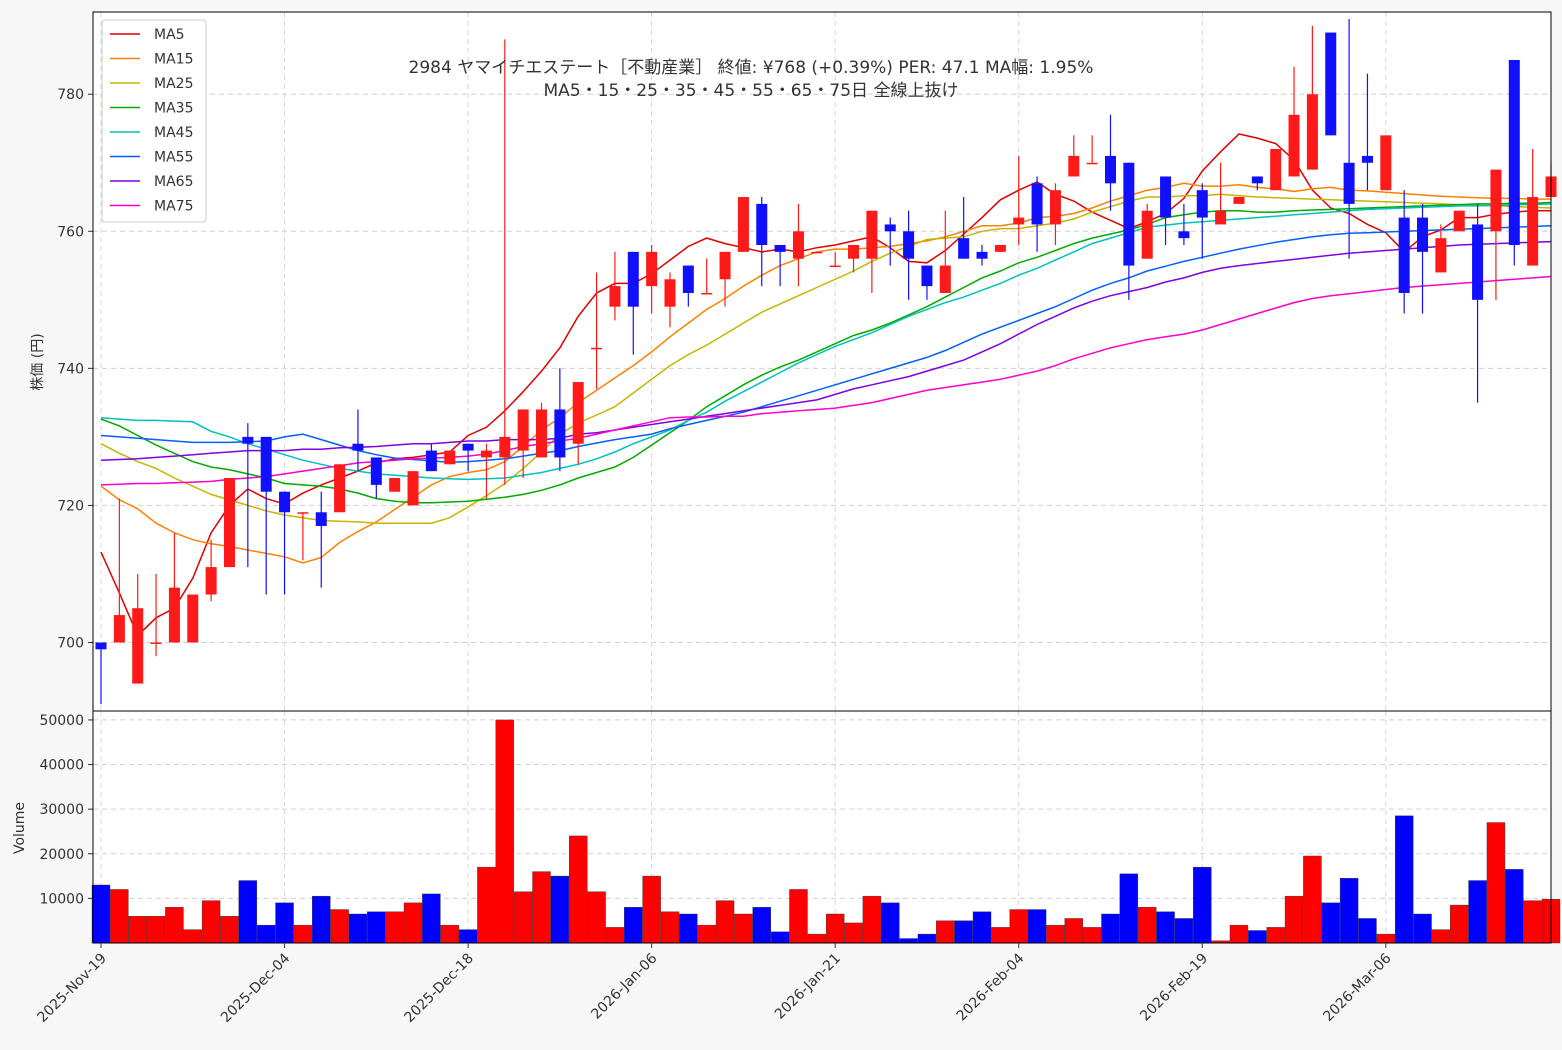 This screenshot has width=1562, height=1050. What do you see at coordinates (38, 361) in the screenshot?
I see `price-axis-label: 株価 (円)` at bounding box center [38, 361].